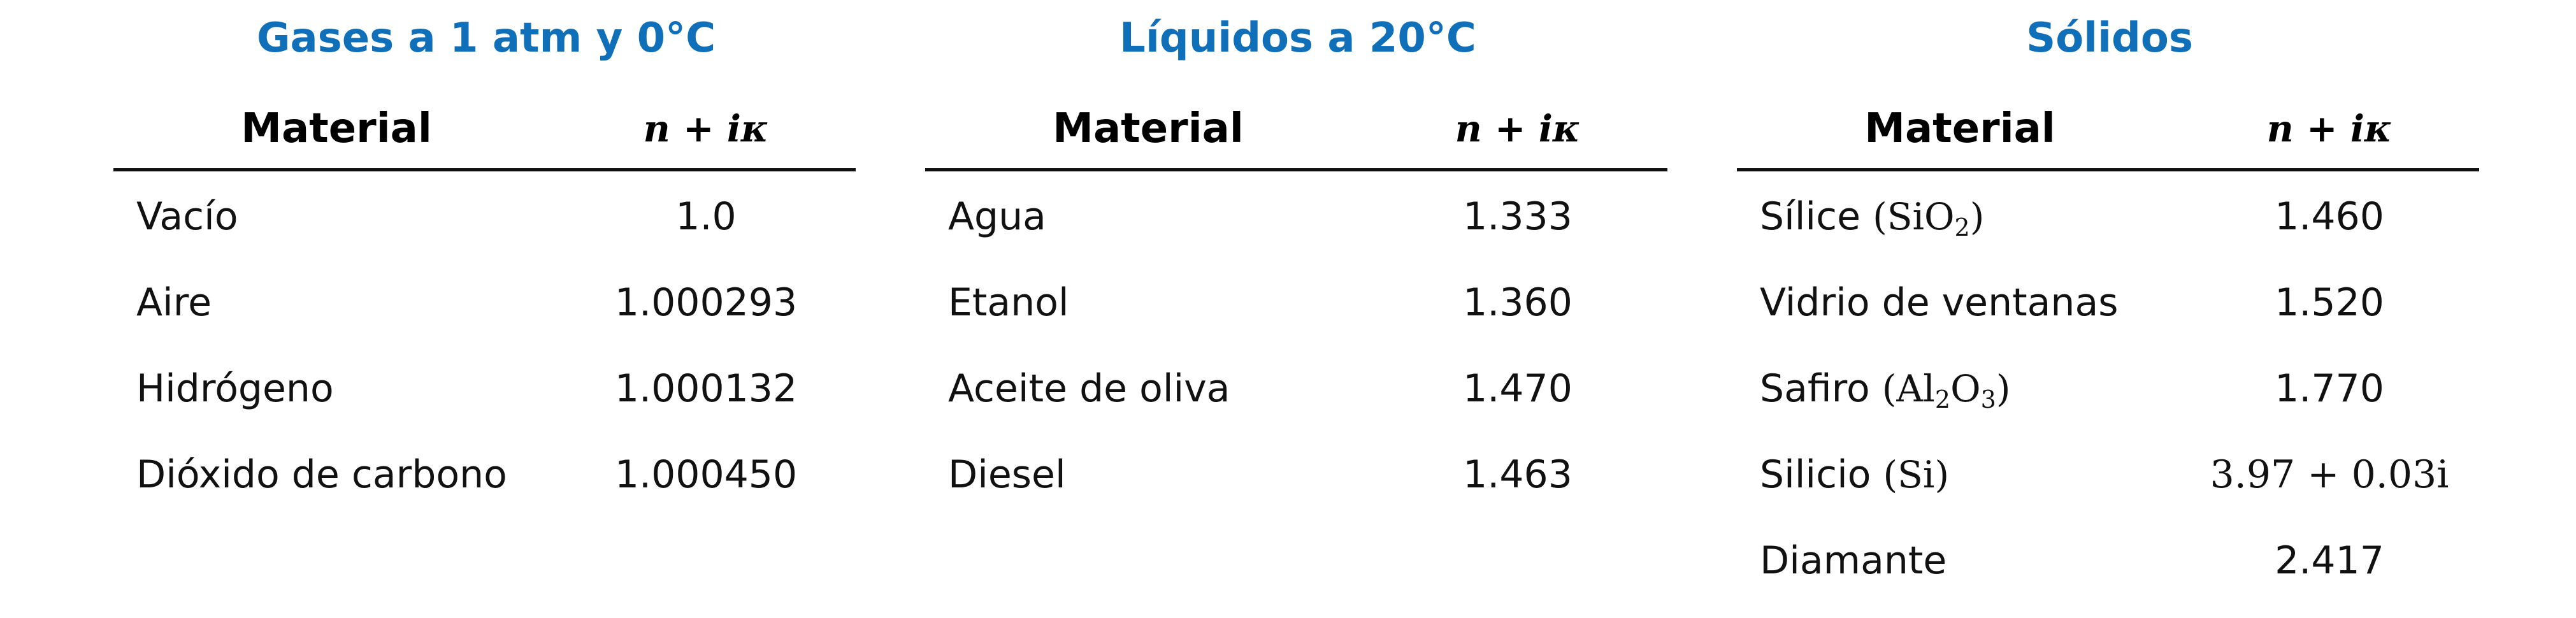  Describe the element at coordinates (1298, 403) in the screenshot. I see `table-row: Aceite de oliva 1.470` at that location.